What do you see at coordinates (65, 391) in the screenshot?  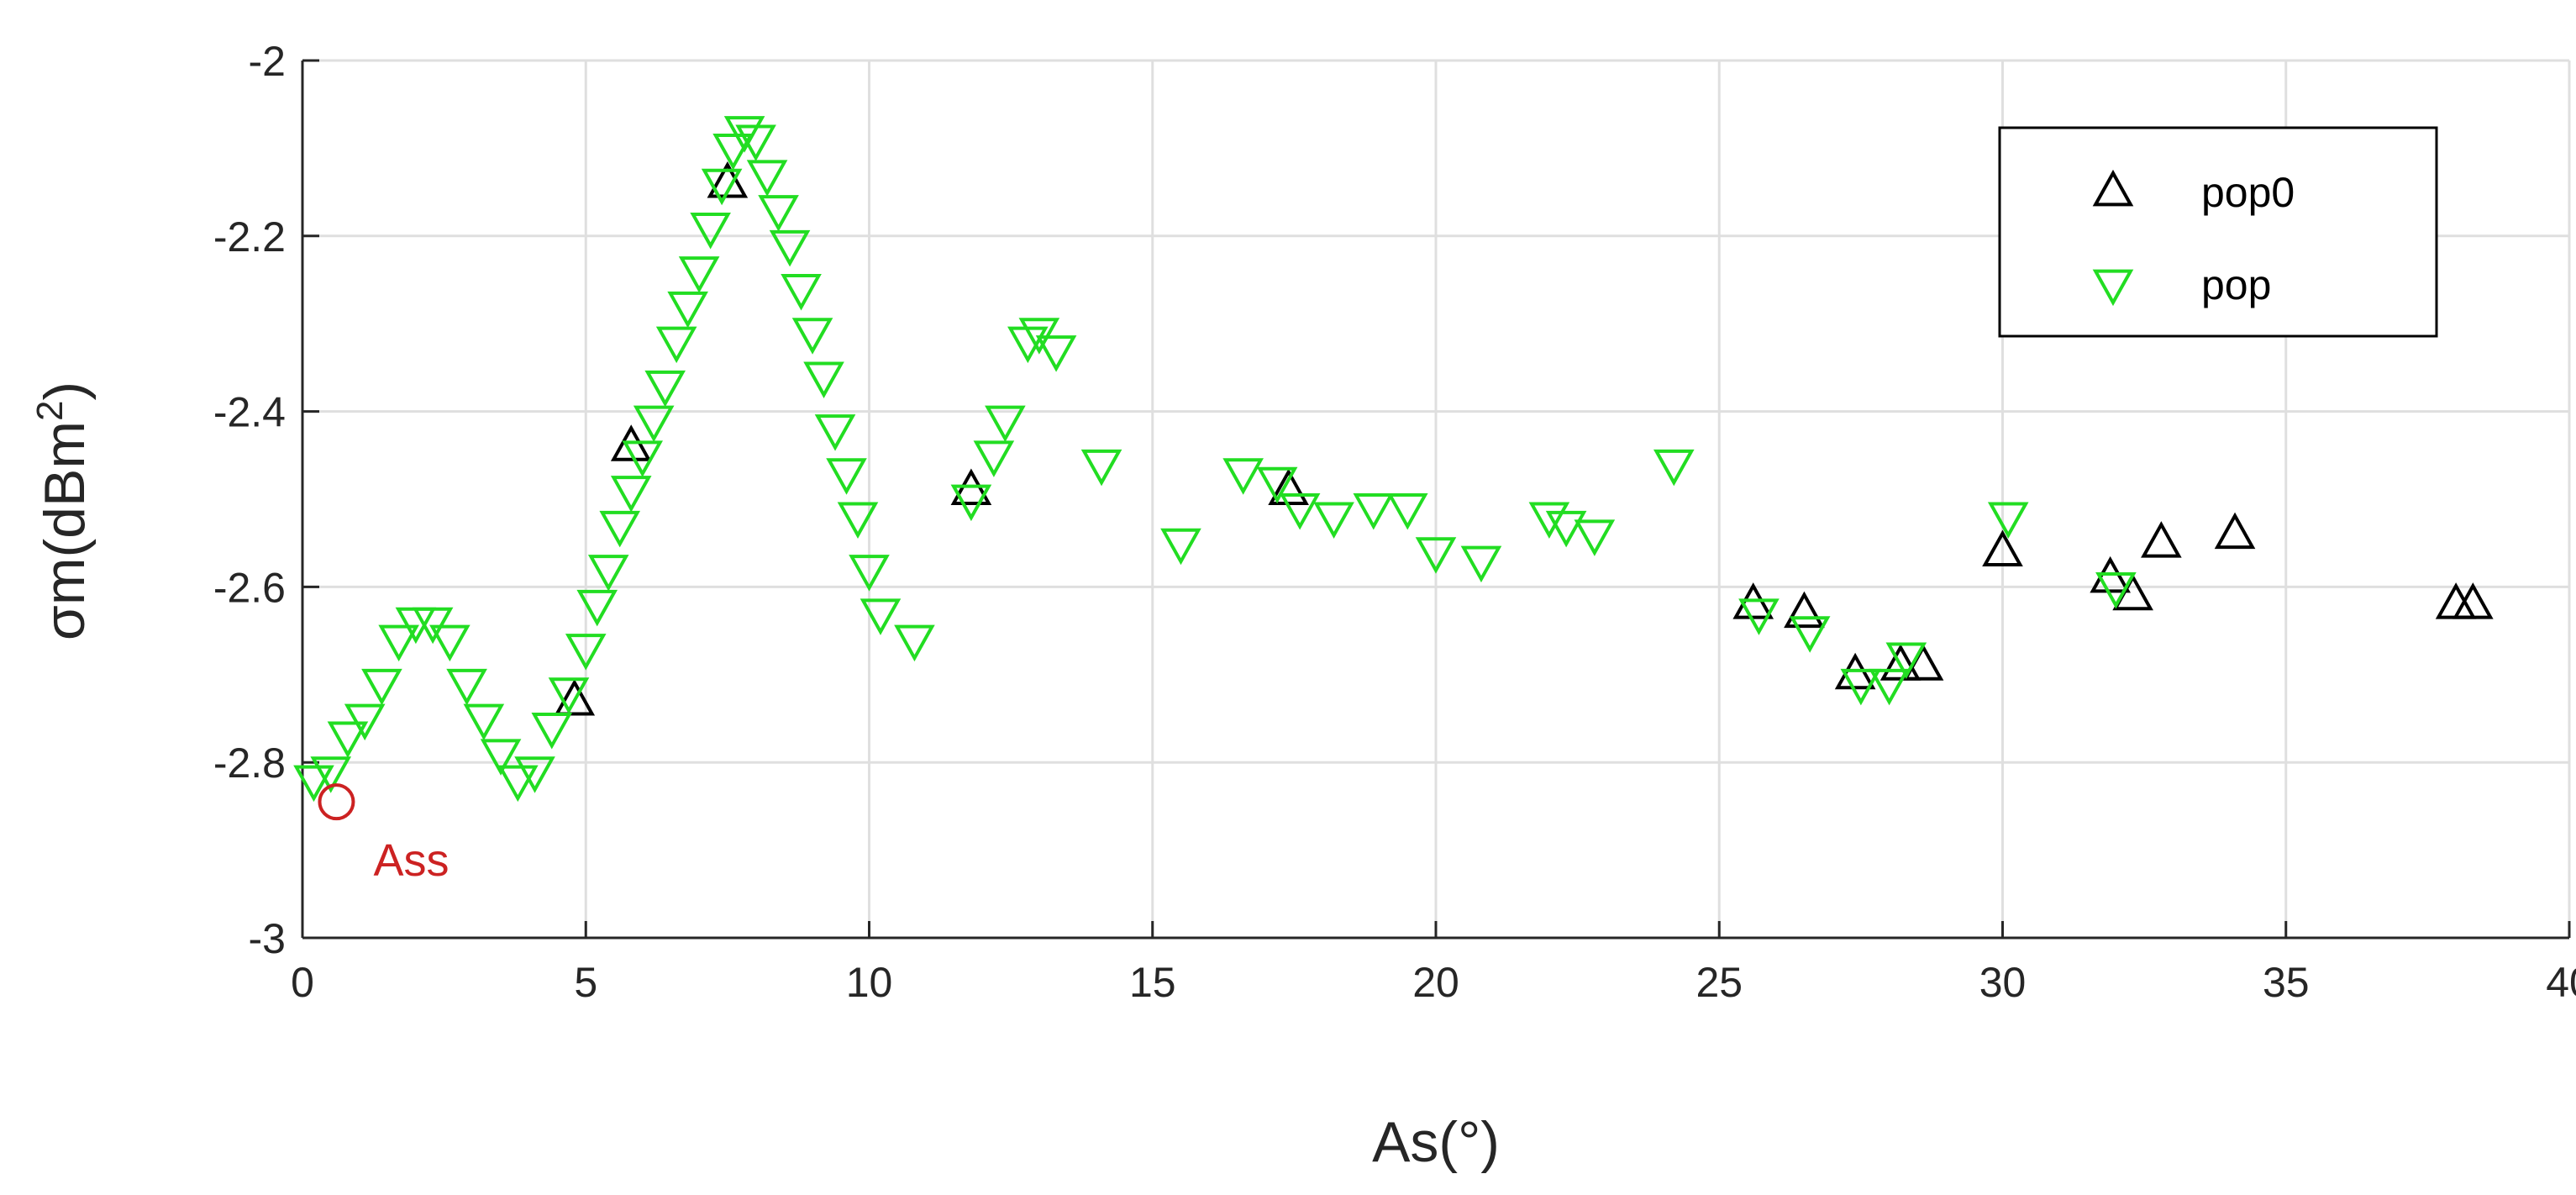 I see `y-axis-title-close: )` at bounding box center [65, 391].